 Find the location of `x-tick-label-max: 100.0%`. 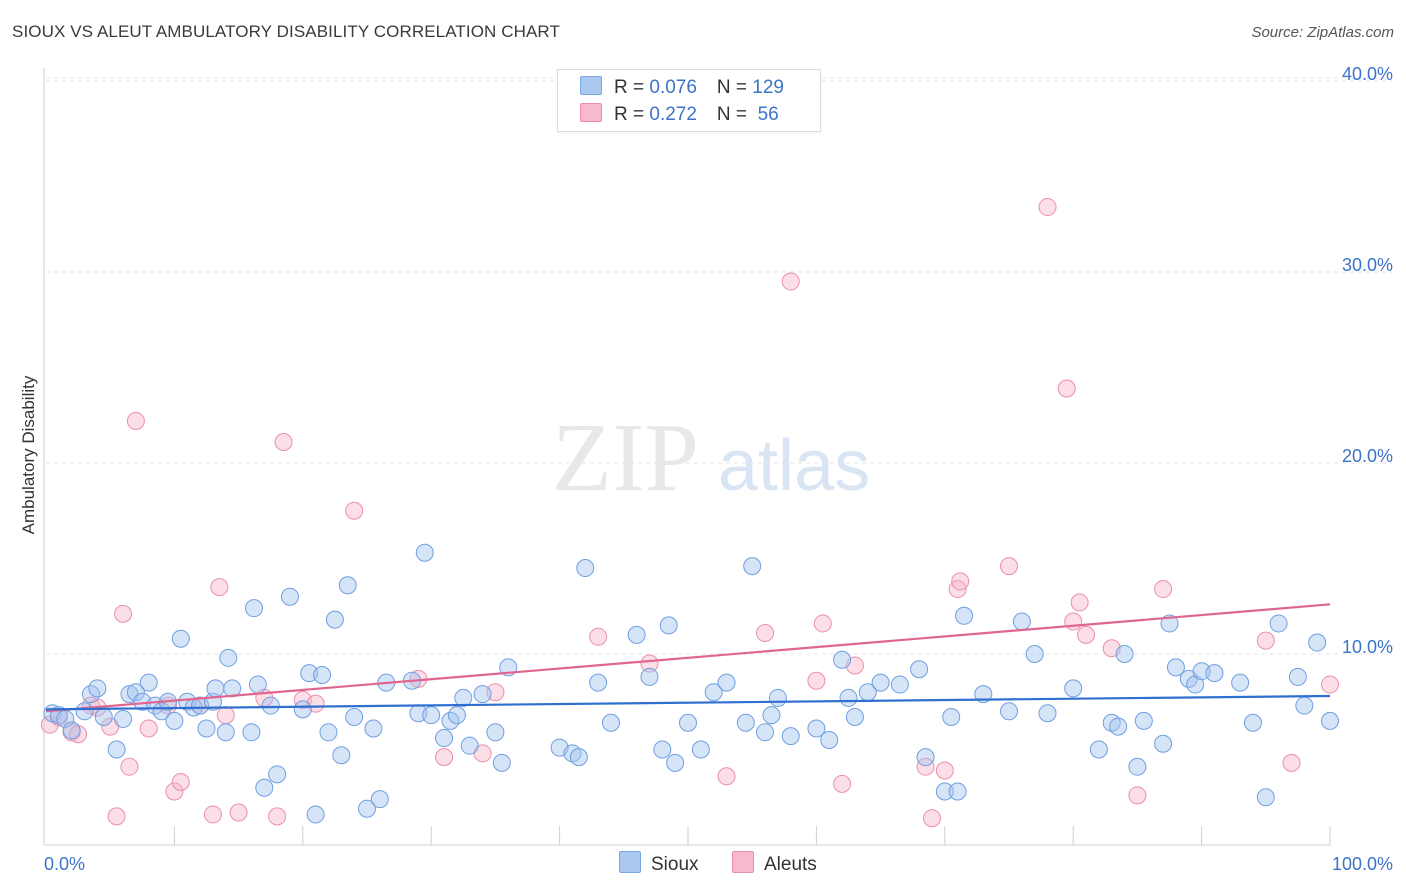

x-tick-label-max: 100.0% is located at coordinates (1362, 864).